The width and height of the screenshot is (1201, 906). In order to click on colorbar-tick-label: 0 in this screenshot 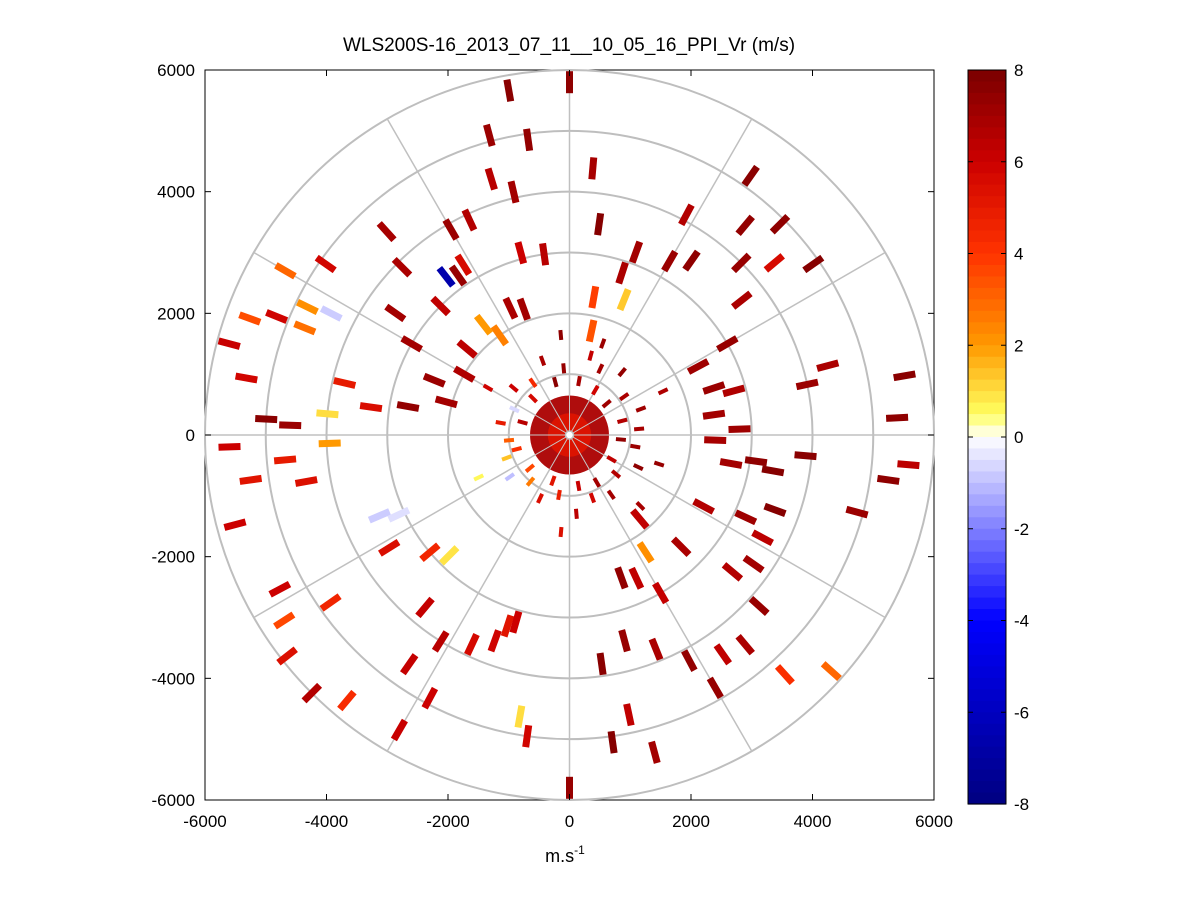, I will do `click(1018, 437)`.